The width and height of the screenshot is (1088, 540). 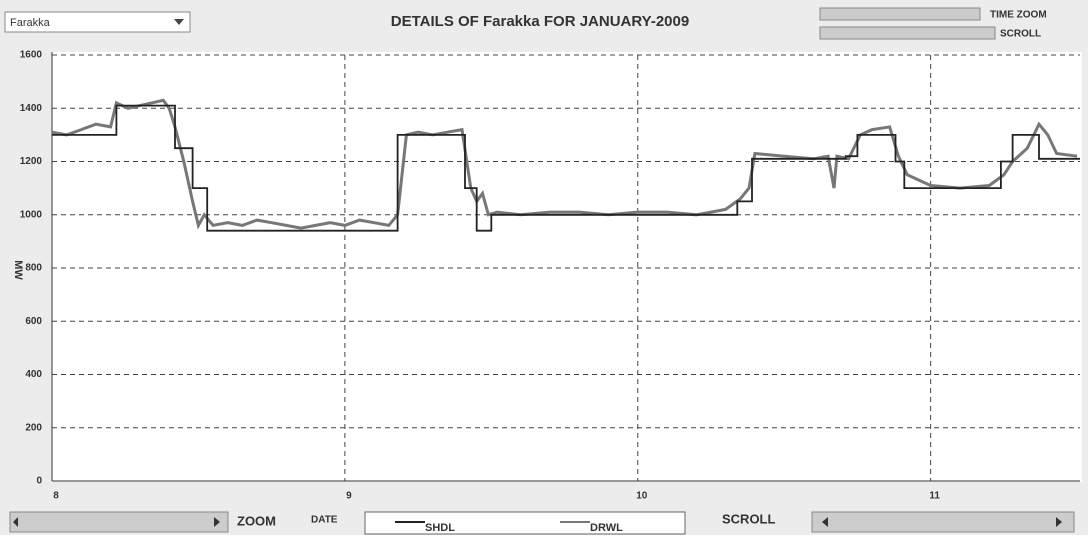 I want to click on chart-title: DETAILS OF Farakka FOR JANUARY-2009, so click(x=540, y=21).